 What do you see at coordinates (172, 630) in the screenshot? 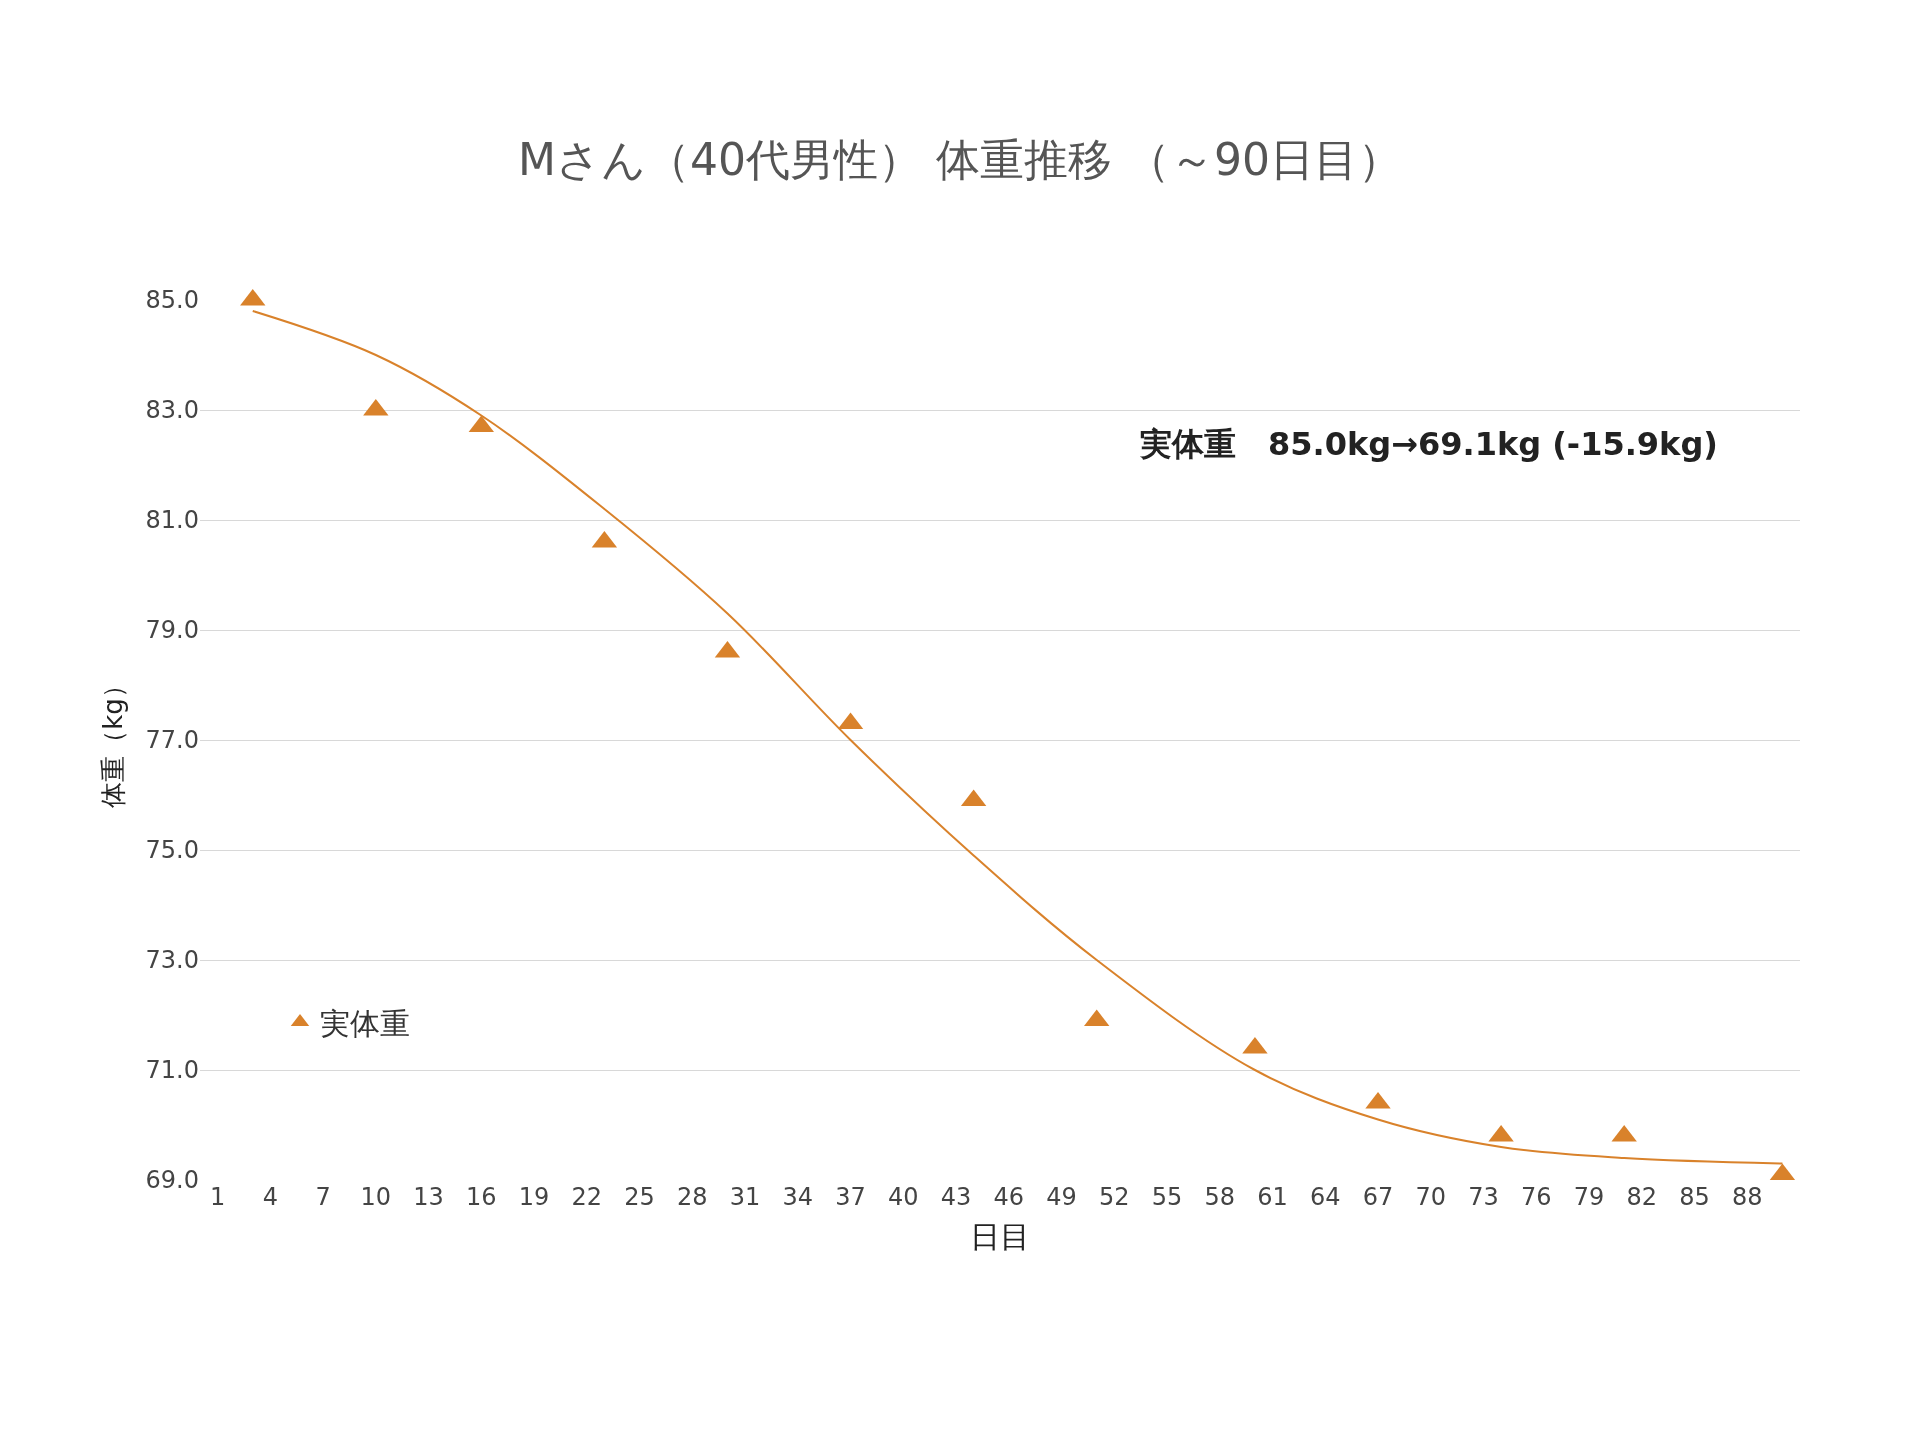
I see `y-tick-label: 79.0` at bounding box center [172, 630].